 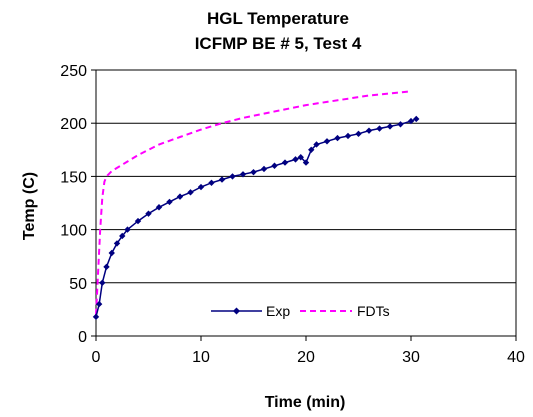 What do you see at coordinates (73, 124) in the screenshot?
I see `y-tick-label: 200` at bounding box center [73, 124].